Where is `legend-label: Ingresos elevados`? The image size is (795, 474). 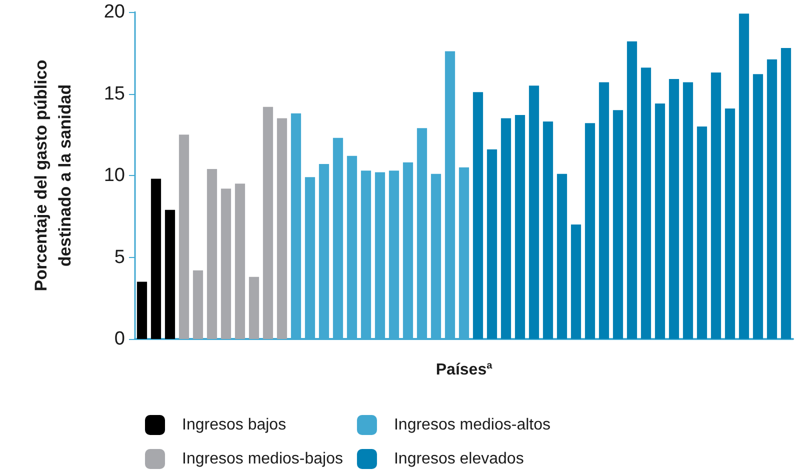
legend-label: Ingresos elevados is located at coordinates (459, 459).